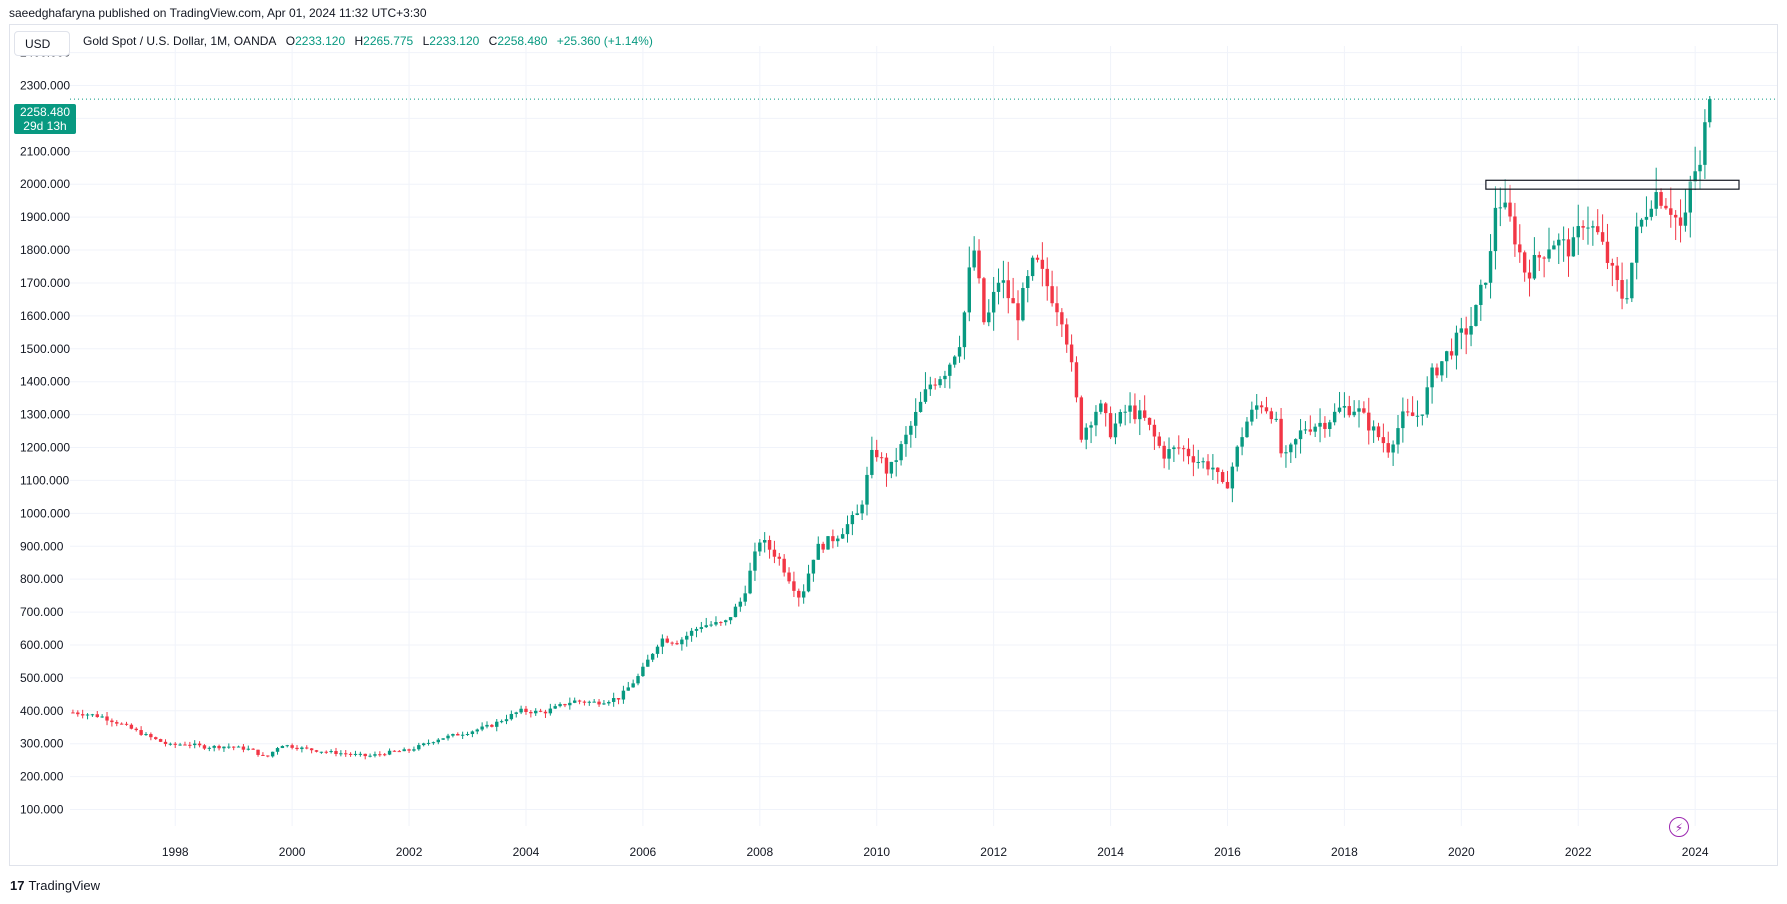 This screenshot has height=904, width=1787. What do you see at coordinates (45, 513) in the screenshot?
I see `y-tick-label: 1000.000` at bounding box center [45, 513].